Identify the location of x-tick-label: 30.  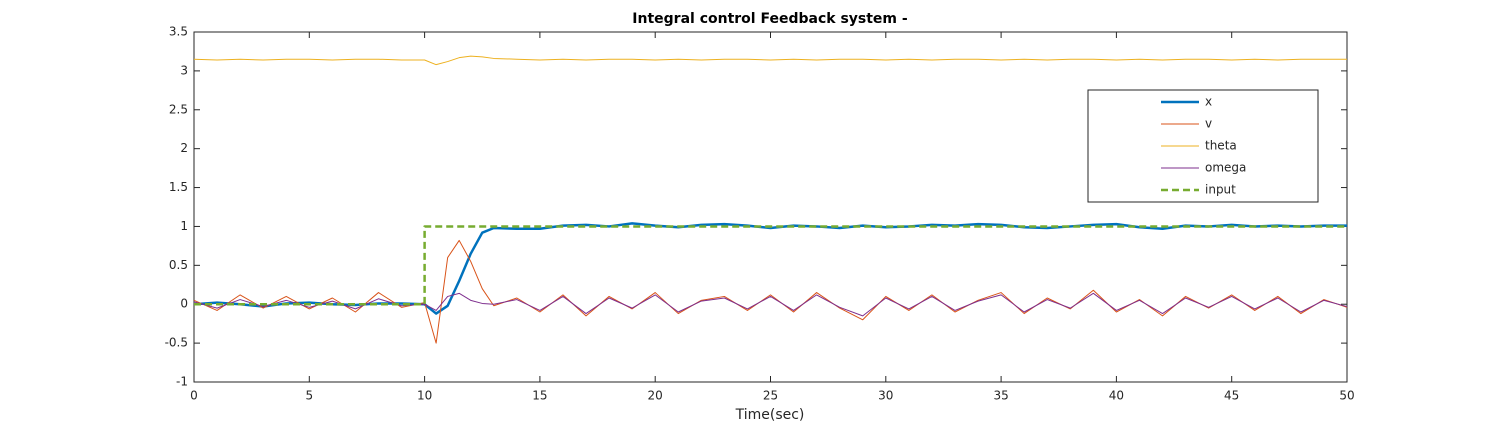
(885, 396).